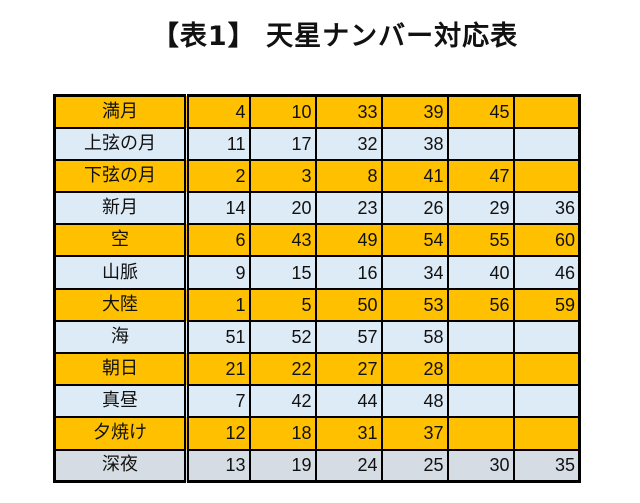 Image resolution: width=640 pixels, height=503 pixels. I want to click on table-cell: 48, so click(414, 401).